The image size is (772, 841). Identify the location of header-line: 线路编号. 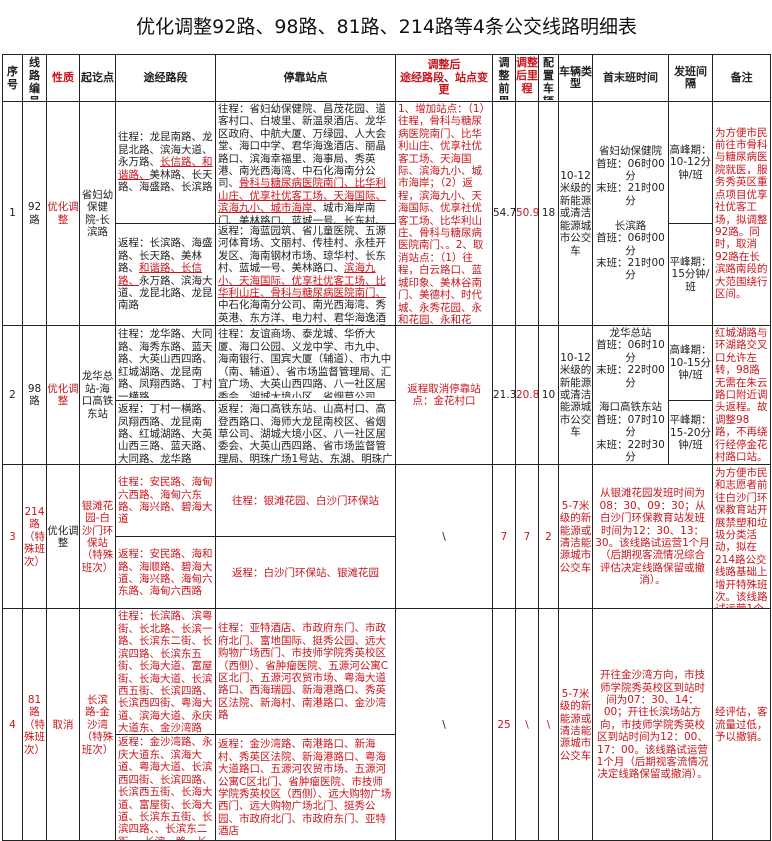
(34, 78).